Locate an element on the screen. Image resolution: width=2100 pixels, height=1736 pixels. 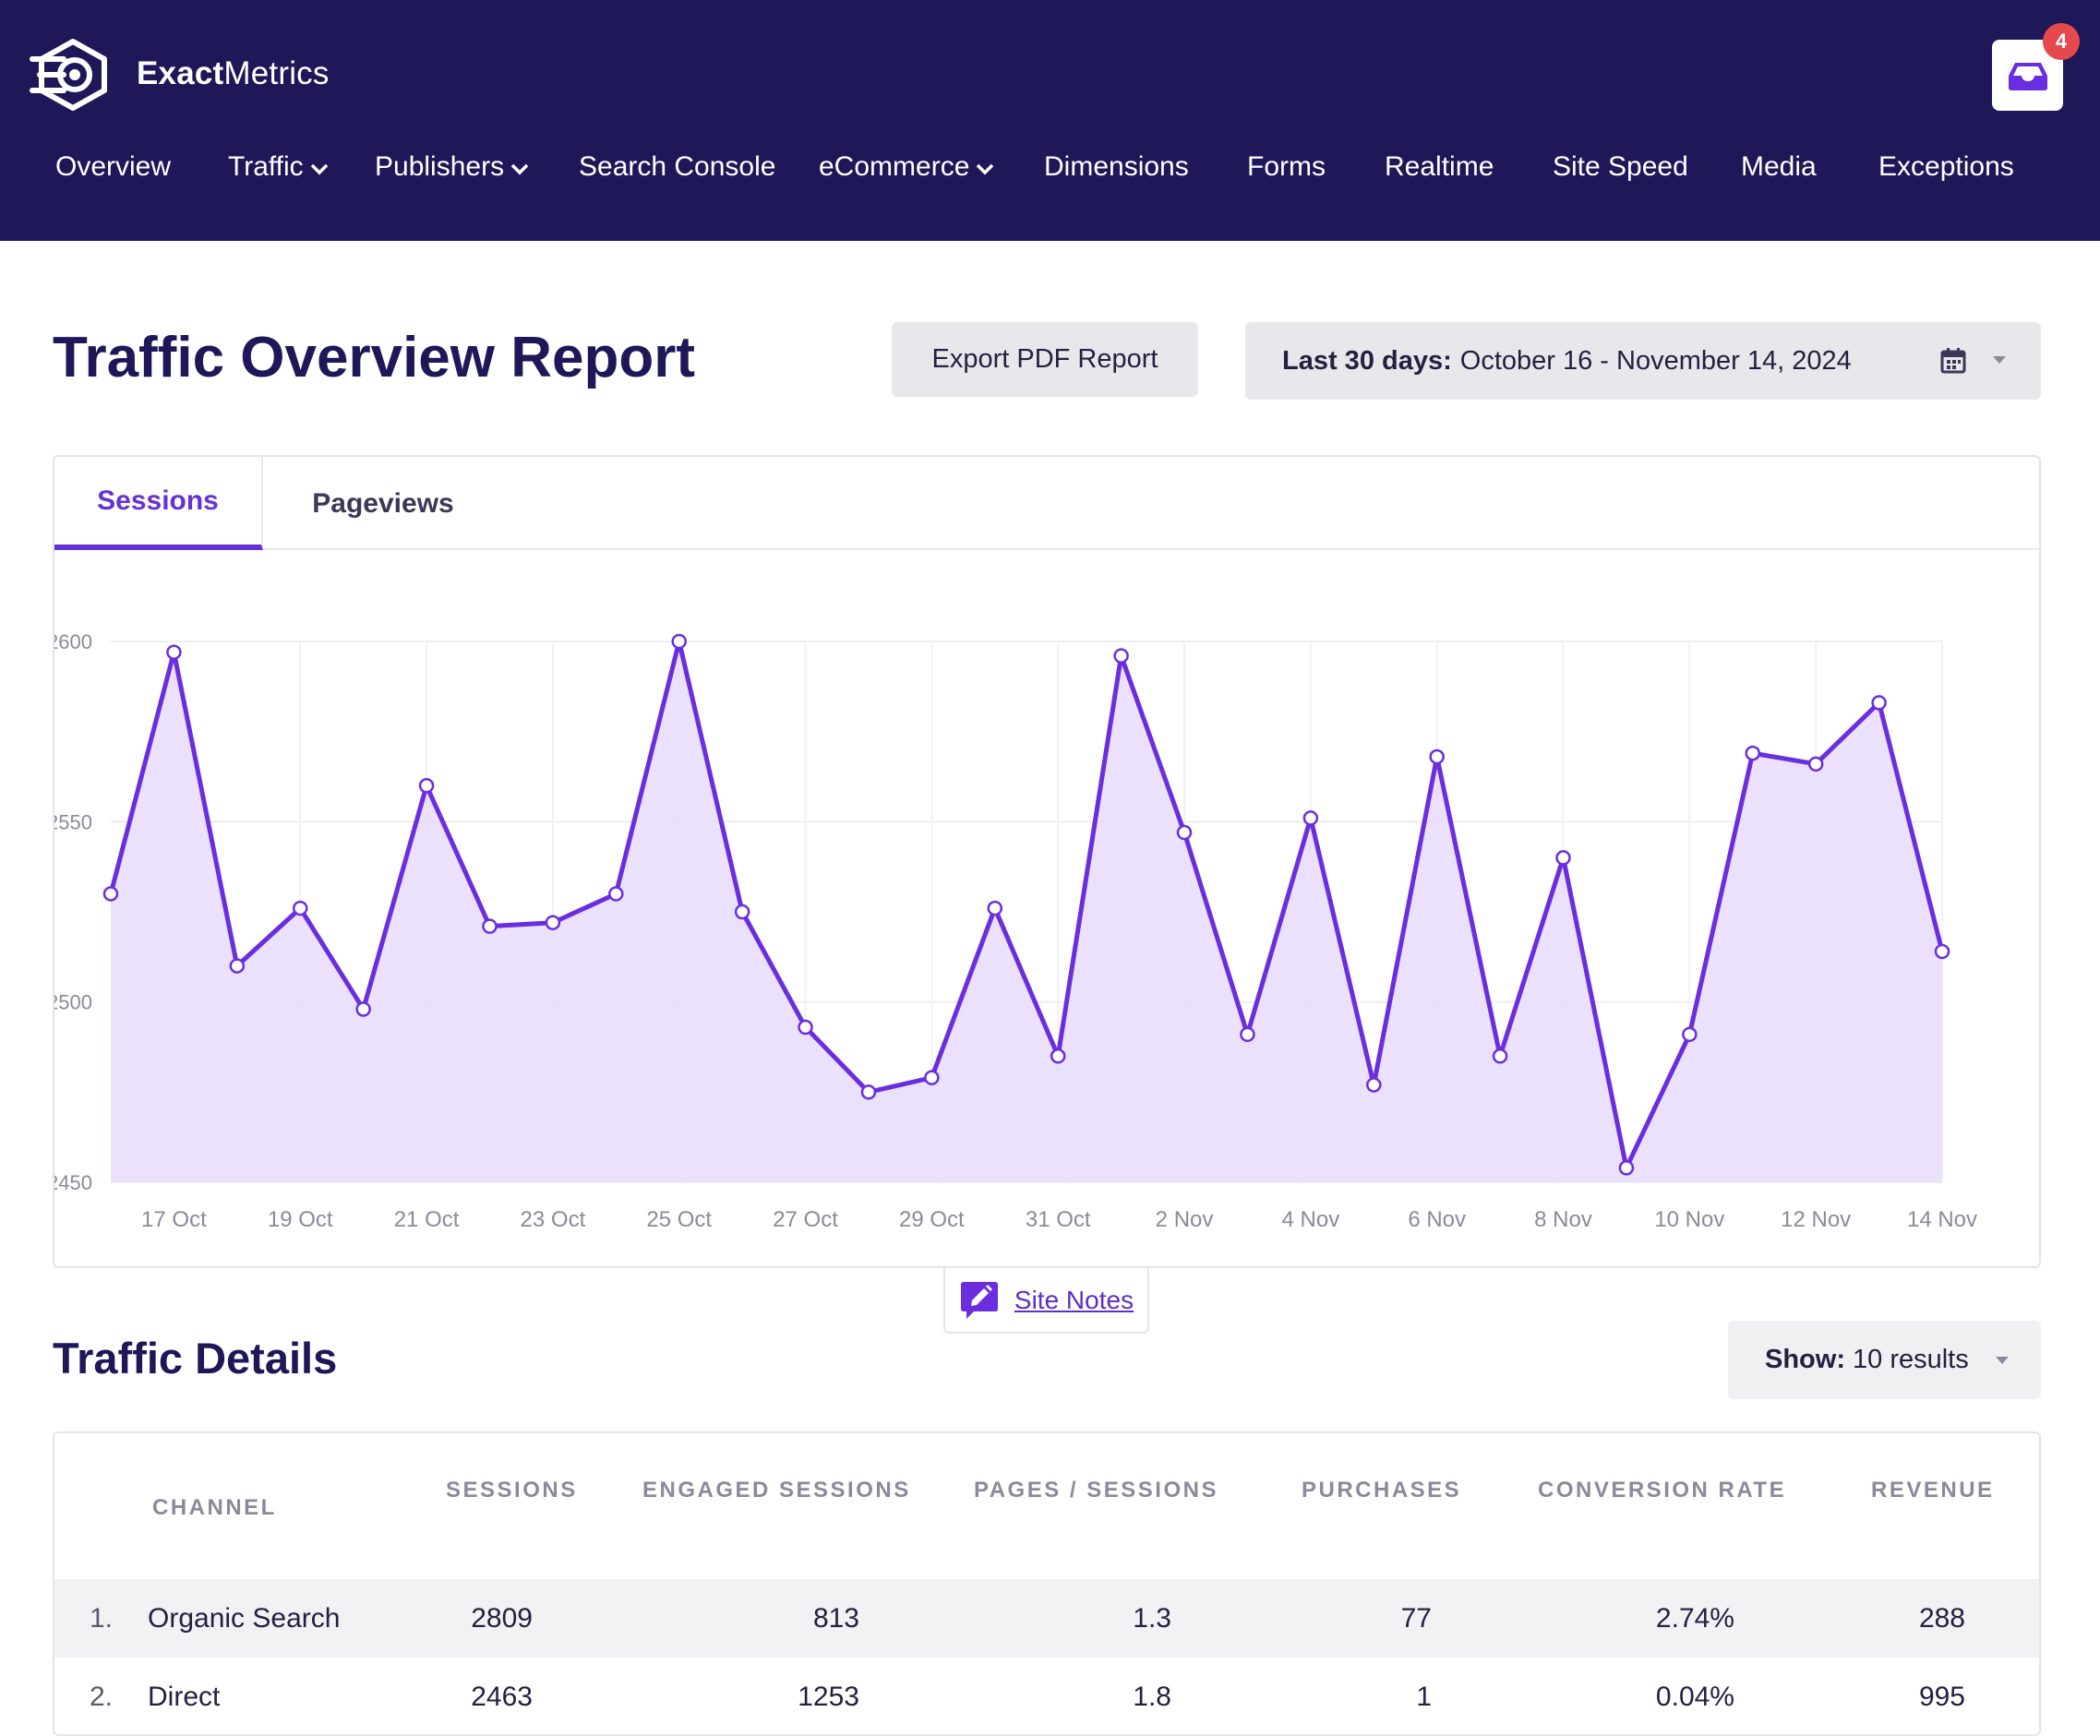
nav-overview: Overview is located at coordinates (113, 167).